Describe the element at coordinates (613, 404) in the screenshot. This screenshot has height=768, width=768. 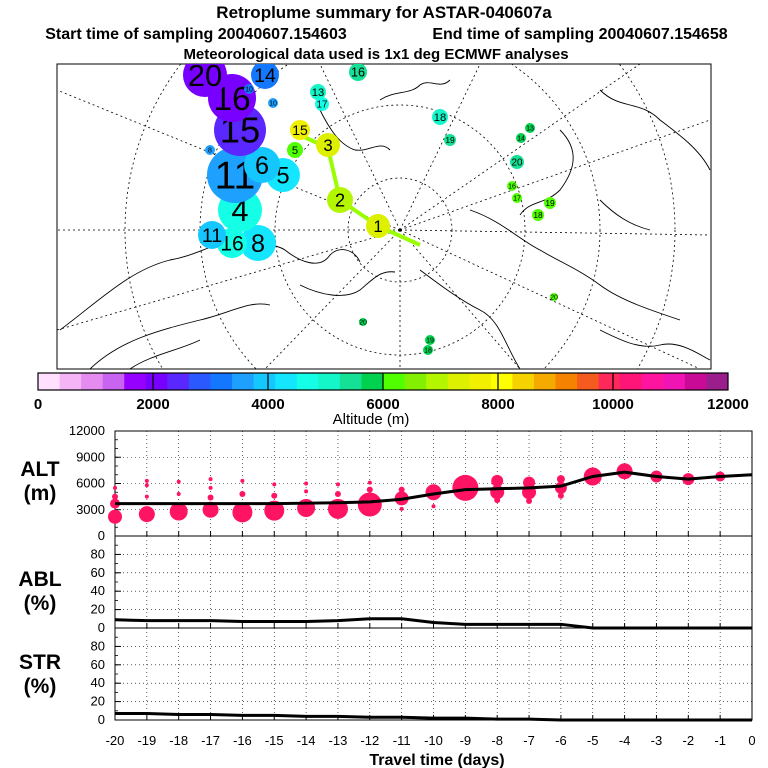
I see `colorbar-tick-label: 10000` at that location.